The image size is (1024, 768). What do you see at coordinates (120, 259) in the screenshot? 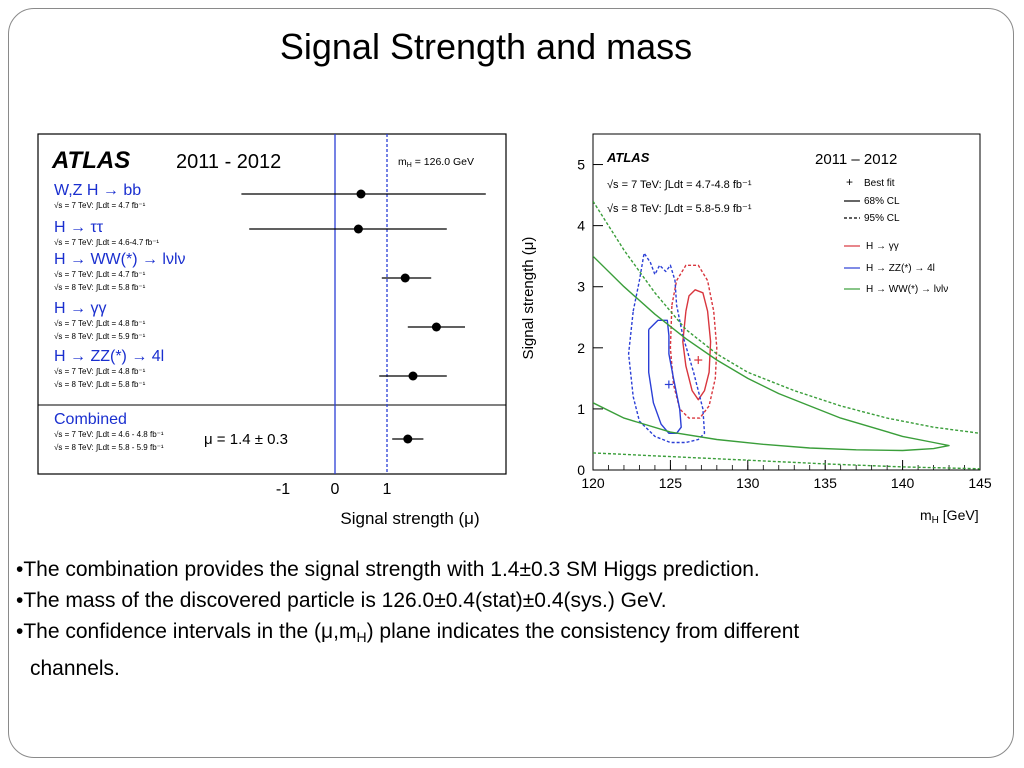
I see `channel-label: H → WW(*) → lνlν` at bounding box center [120, 259].